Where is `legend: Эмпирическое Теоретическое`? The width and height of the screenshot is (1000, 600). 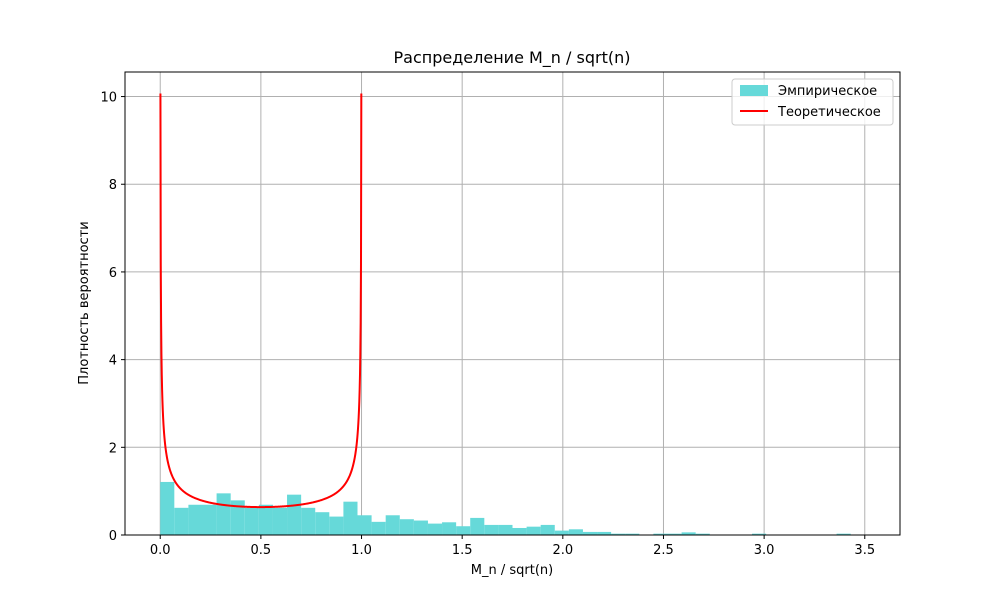
legend: Эмпирическое Теоретическое is located at coordinates (812, 102).